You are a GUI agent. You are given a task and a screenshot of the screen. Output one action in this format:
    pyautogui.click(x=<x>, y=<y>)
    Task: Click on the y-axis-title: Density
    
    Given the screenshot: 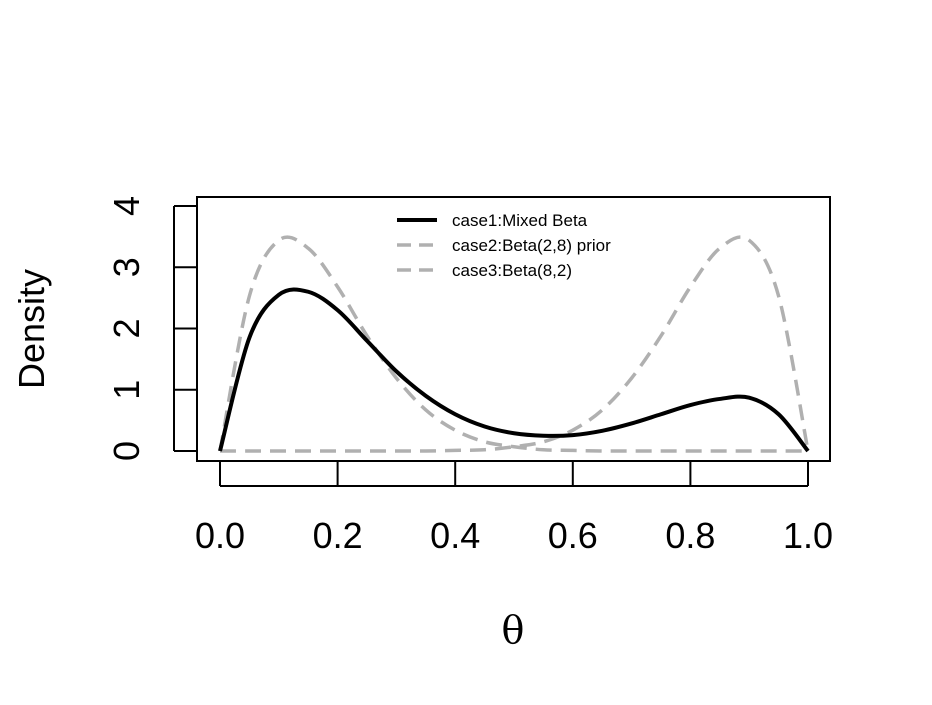 What is the action you would take?
    pyautogui.click(x=31, y=329)
    